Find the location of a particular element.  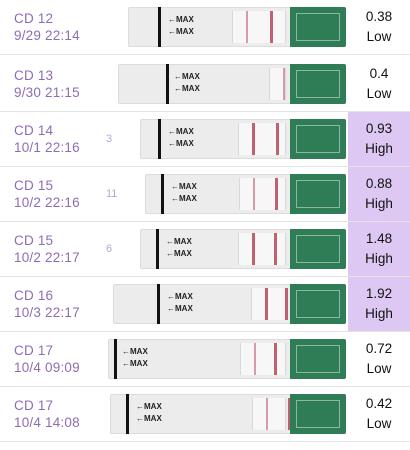

row-label: CD 17 10/4 09:09 is located at coordinates (47, 359).